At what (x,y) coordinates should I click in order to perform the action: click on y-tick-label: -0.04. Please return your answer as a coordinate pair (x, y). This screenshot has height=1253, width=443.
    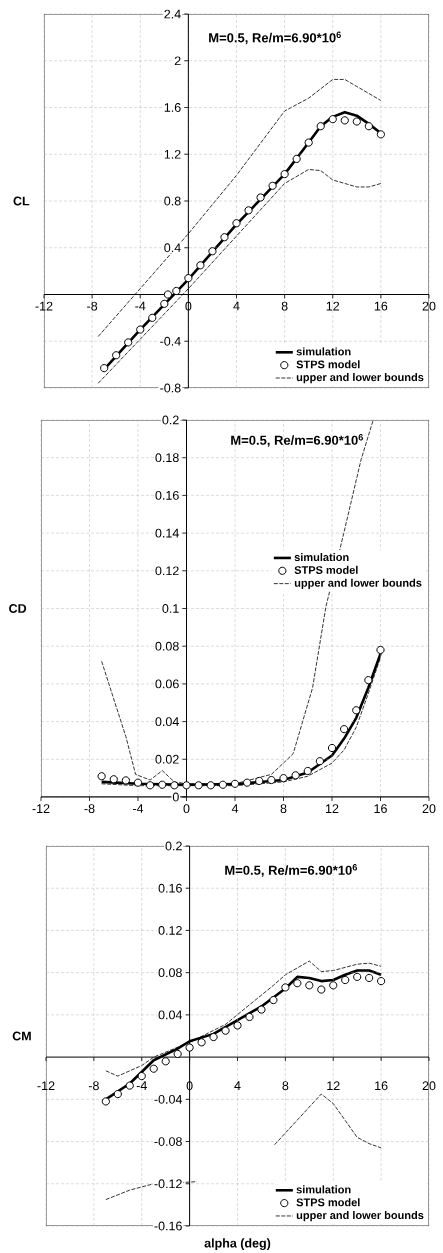
    Looking at the image, I should click on (168, 1099).